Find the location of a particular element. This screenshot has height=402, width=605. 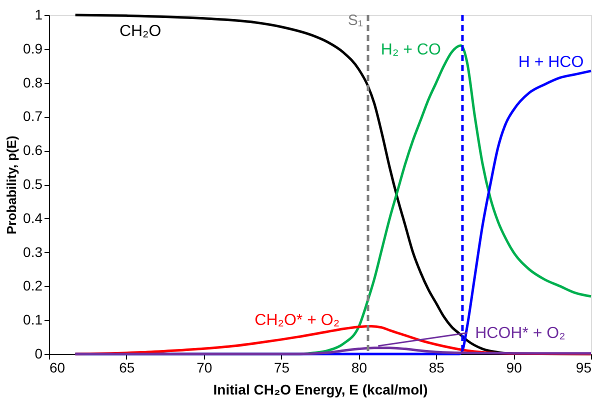

y-tick-label: 0.7 is located at coordinates (33, 116).